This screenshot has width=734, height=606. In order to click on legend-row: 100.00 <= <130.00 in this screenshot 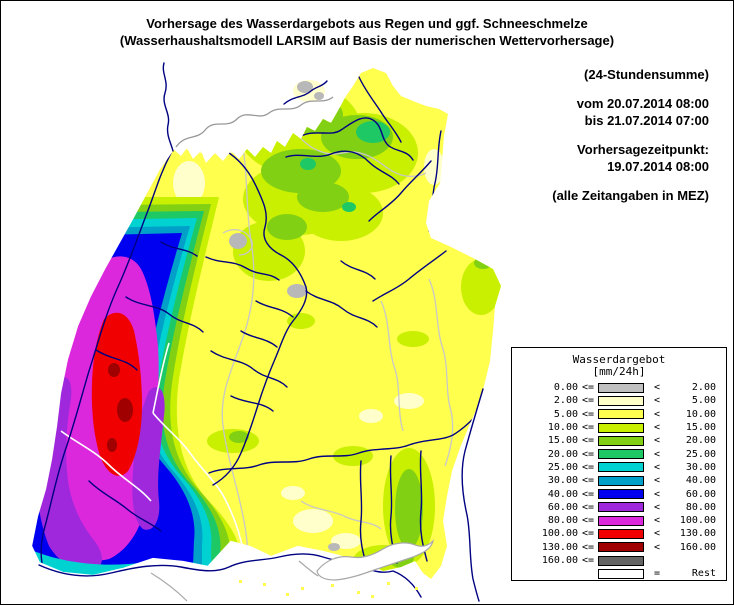, I will do `click(623, 533)`.